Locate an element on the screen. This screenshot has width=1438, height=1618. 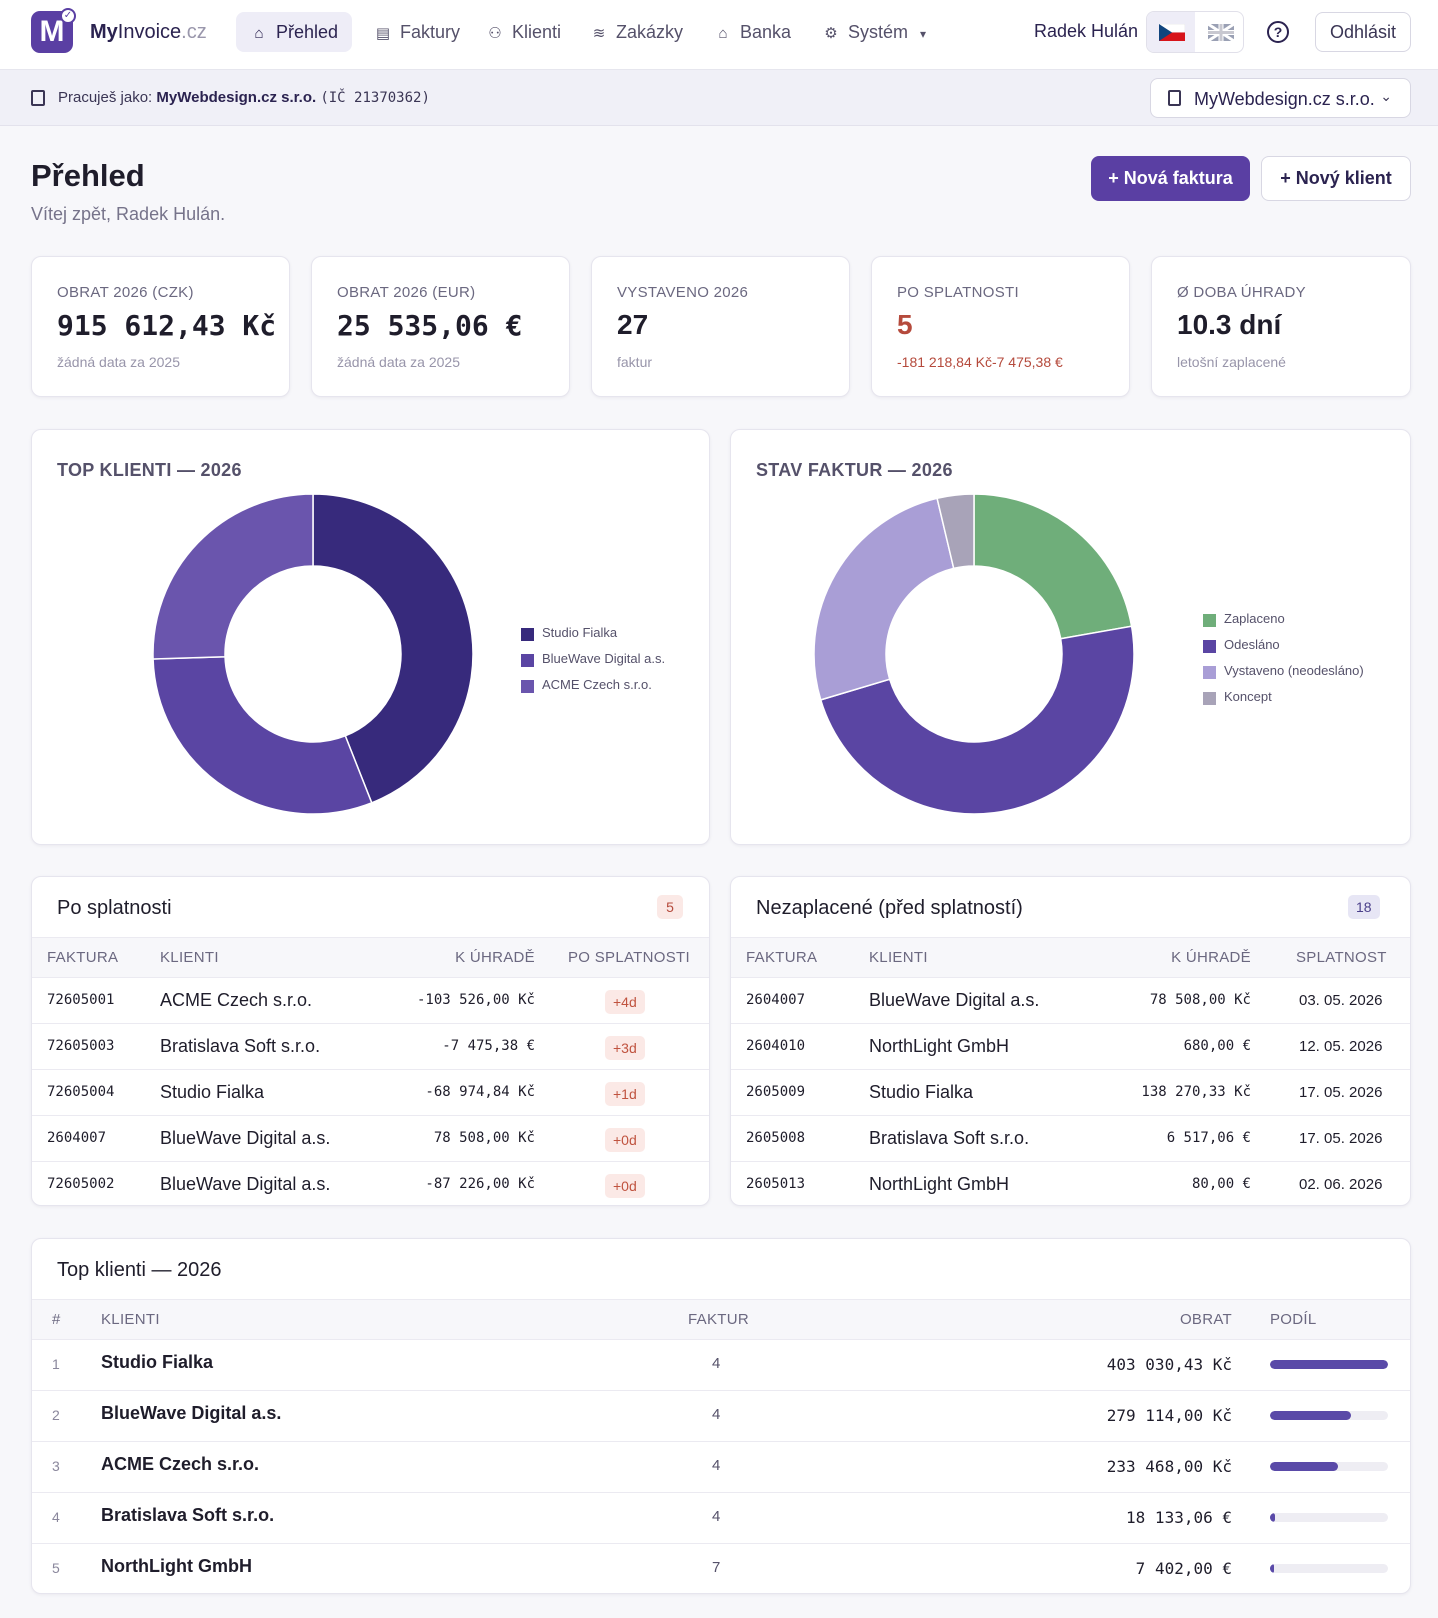
table-row: 5 NorthLight GmbH 7 7 402,00 € is located at coordinates (721, 1568).